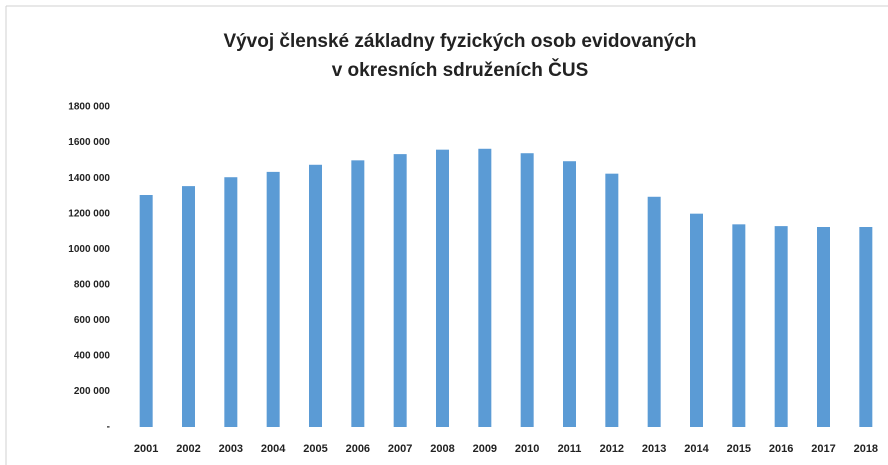 The height and width of the screenshot is (465, 888). Describe the element at coordinates (89, 249) in the screenshot. I see `y-tick-label: 1000 000` at that location.